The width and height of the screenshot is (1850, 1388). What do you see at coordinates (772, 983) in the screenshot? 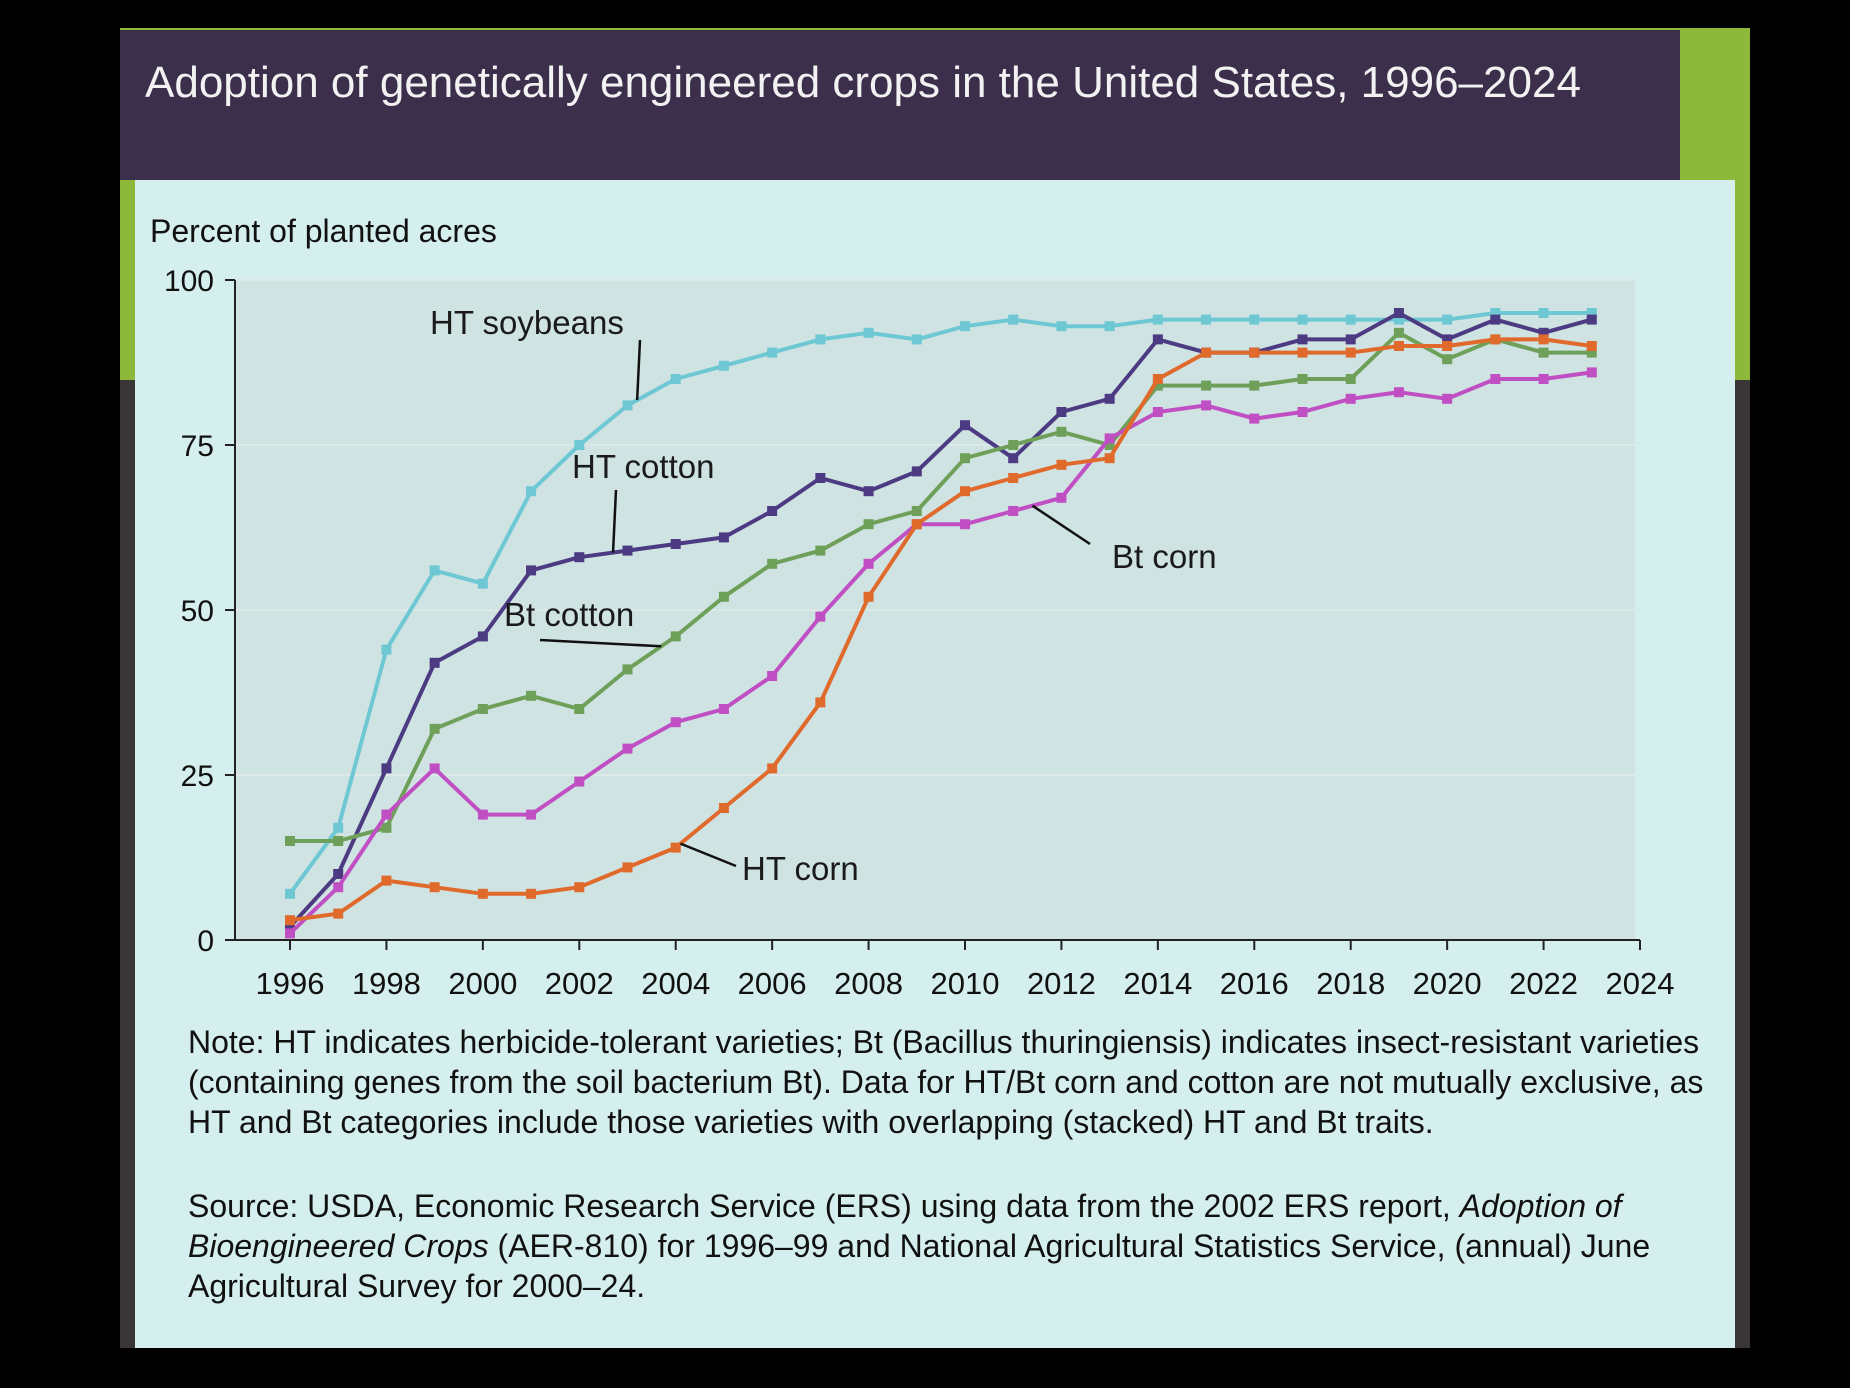
I see `x-tick-label: 2006` at bounding box center [772, 983].